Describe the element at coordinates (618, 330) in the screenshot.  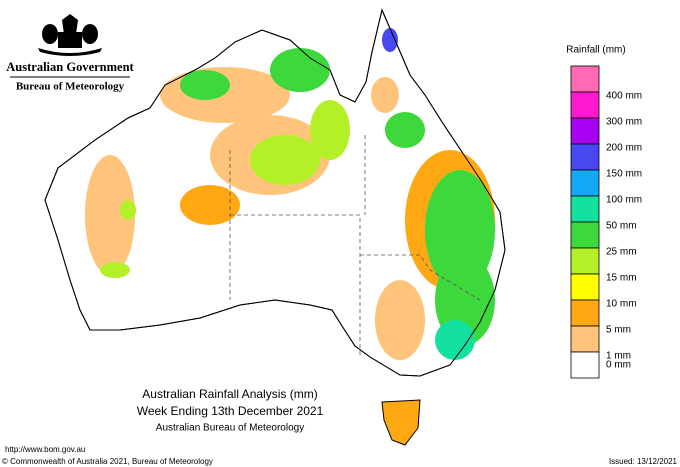
I see `legend-label: 5 mm` at that location.